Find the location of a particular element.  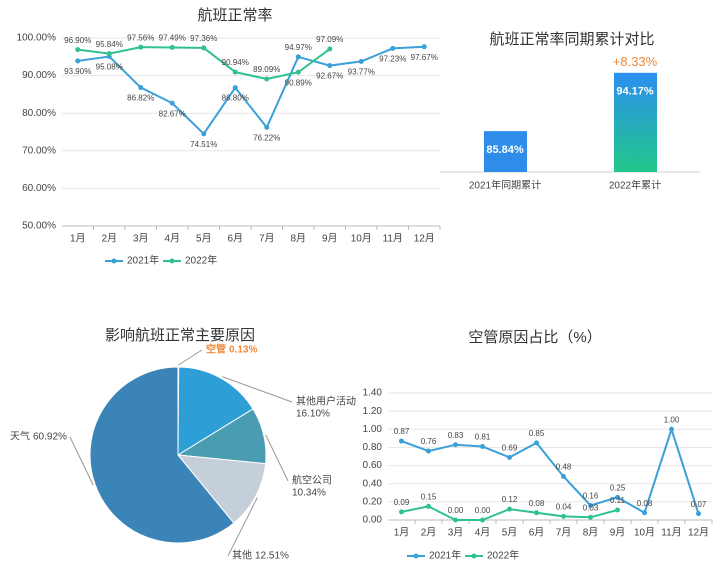

data-label: 89.09% is located at coordinates (266, 69).